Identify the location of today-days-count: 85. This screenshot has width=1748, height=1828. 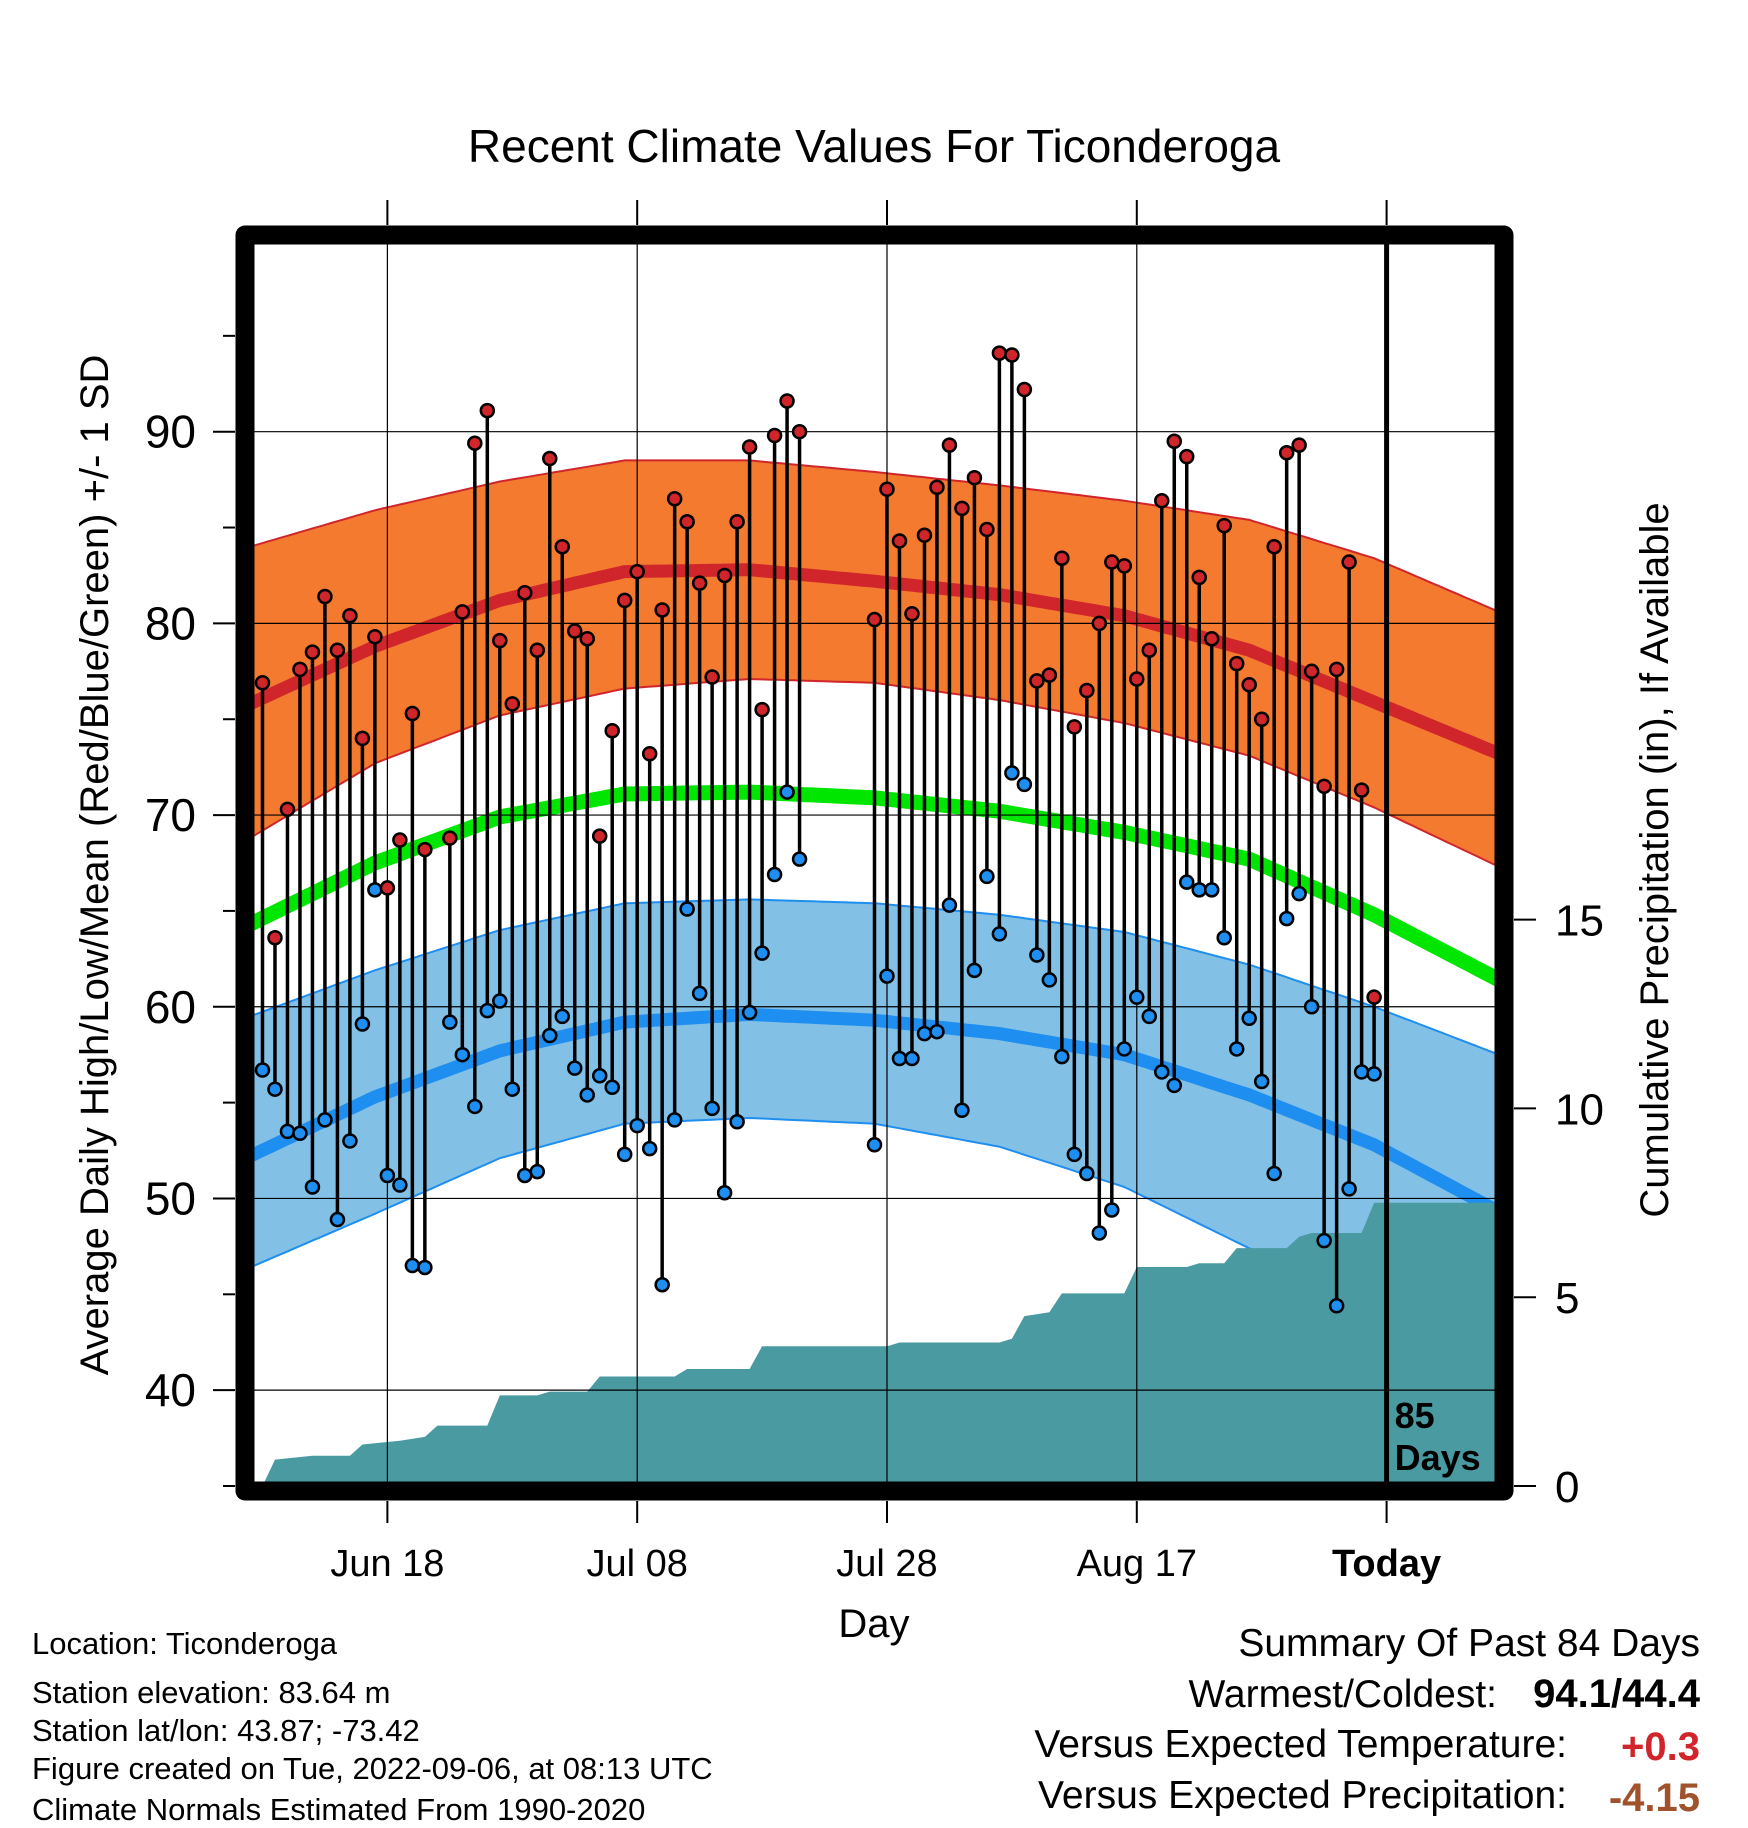
(1415, 1415).